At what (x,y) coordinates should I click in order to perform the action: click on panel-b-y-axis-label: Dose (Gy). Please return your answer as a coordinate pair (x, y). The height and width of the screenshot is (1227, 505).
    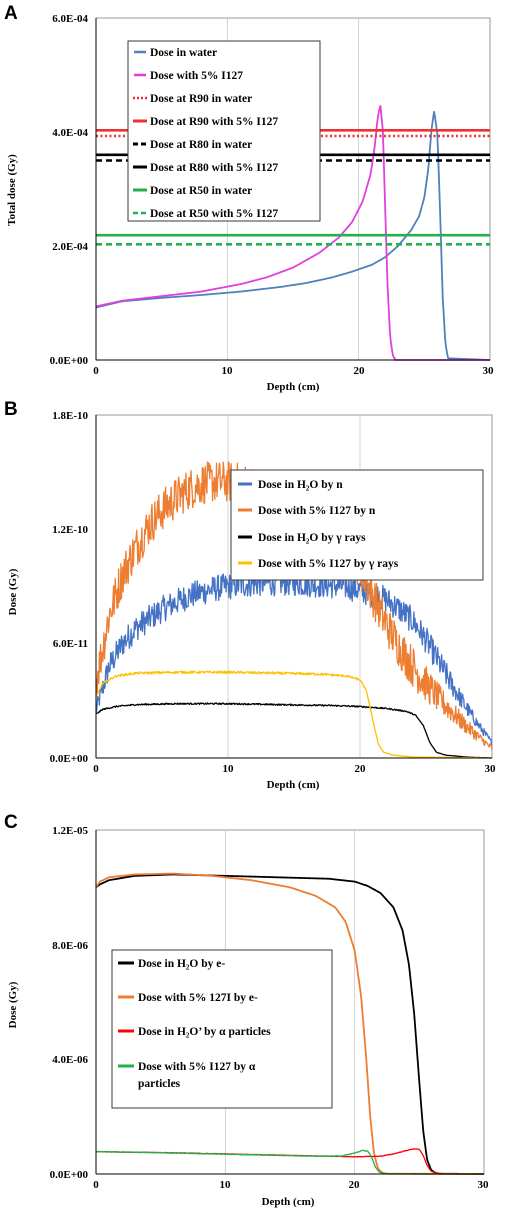
    Looking at the image, I should click on (13, 591).